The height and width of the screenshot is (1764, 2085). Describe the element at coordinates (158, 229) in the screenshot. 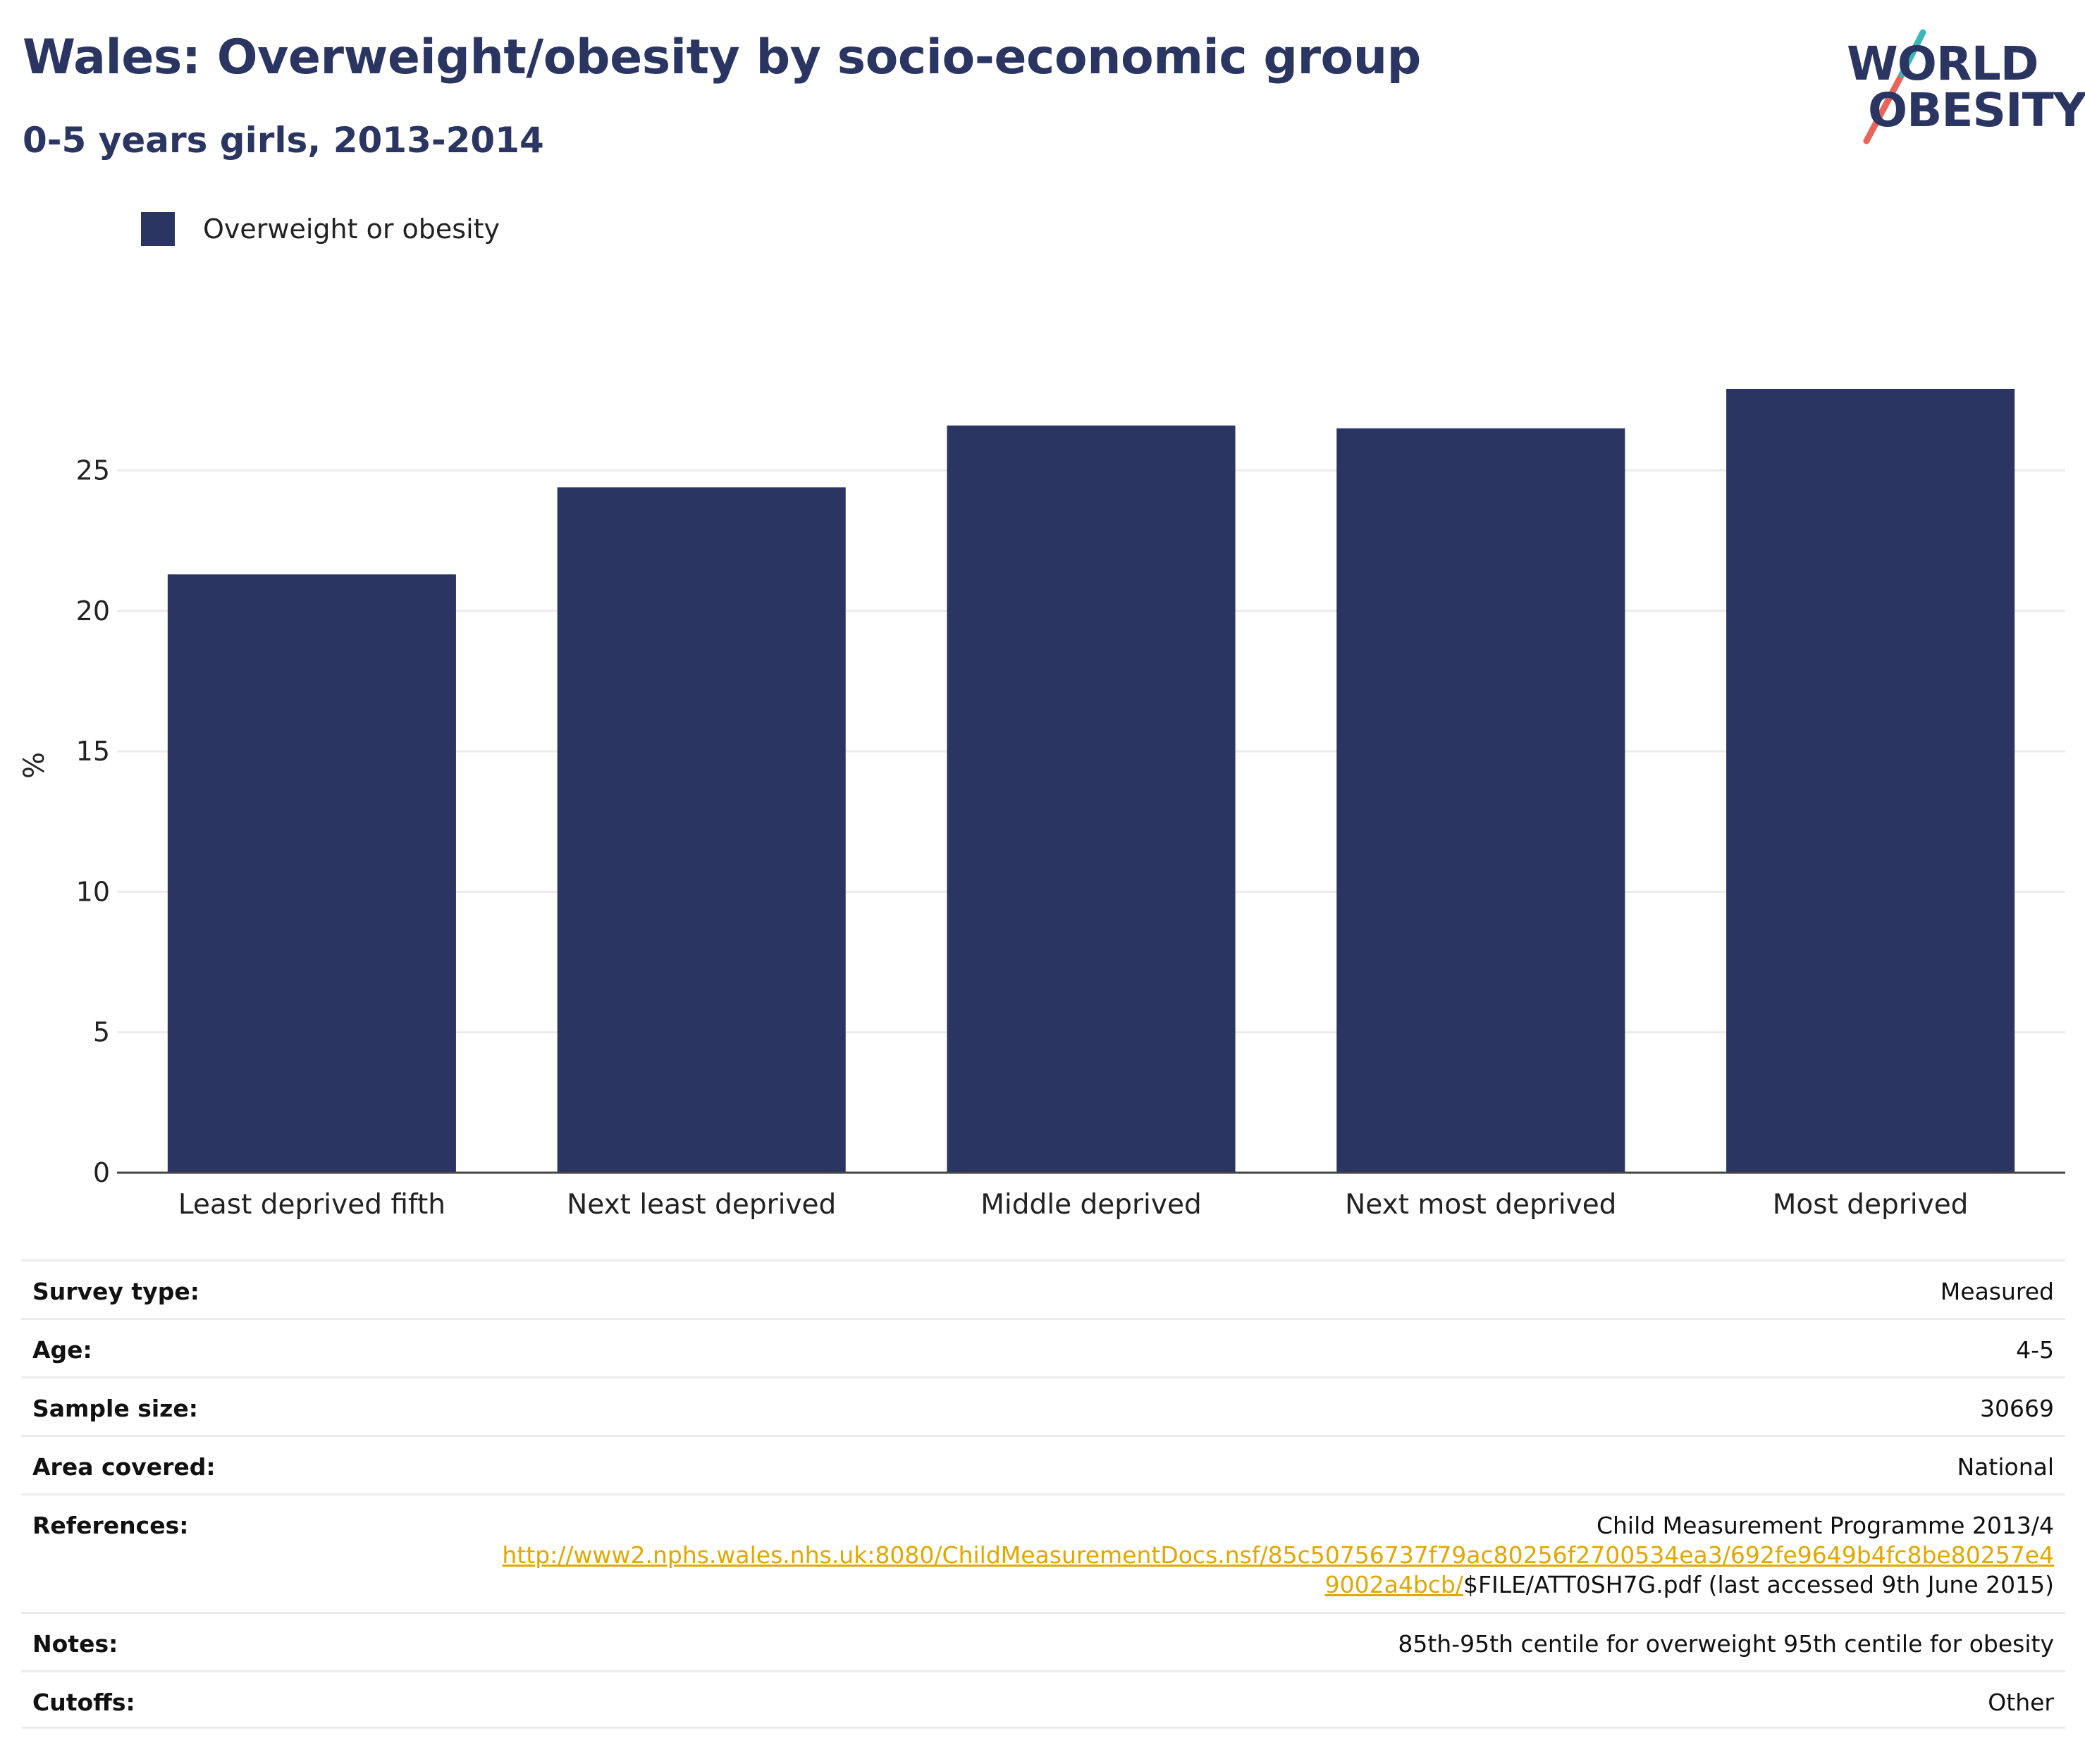

I see `legend-swatch` at that location.